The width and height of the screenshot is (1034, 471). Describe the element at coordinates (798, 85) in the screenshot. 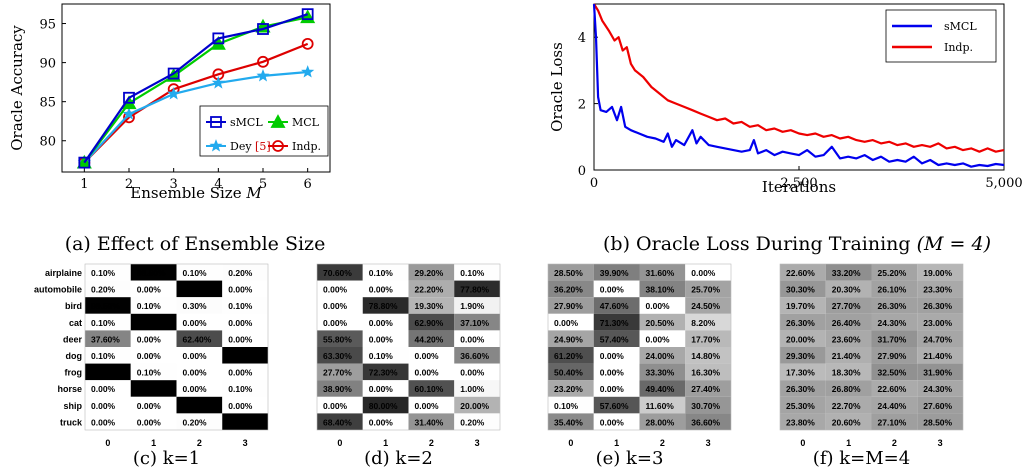

I see `series-line-smcl` at that location.